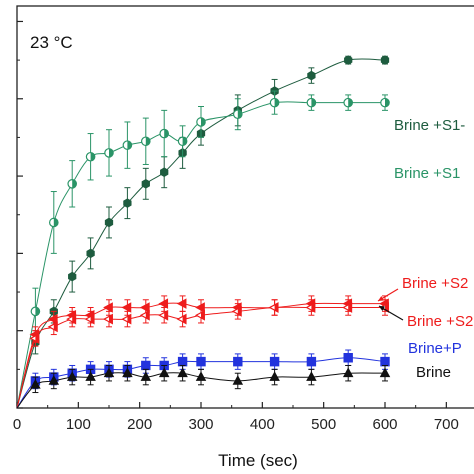 This screenshot has height=474, width=474. I want to click on series-label: Brine+P, so click(435, 348).